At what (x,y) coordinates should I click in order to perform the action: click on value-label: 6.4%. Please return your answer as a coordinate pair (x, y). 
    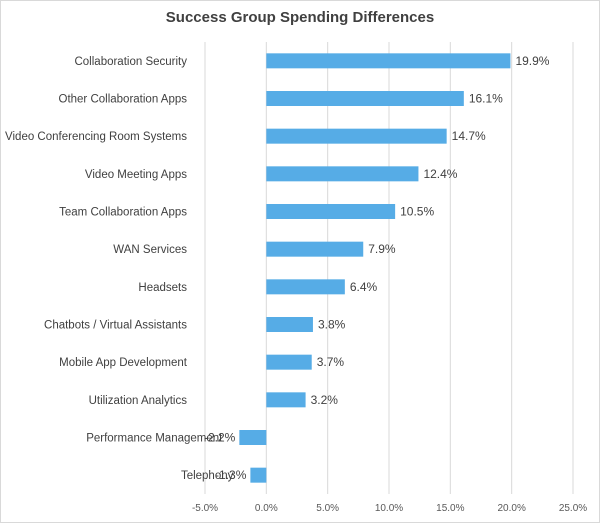
    Looking at the image, I should click on (364, 287).